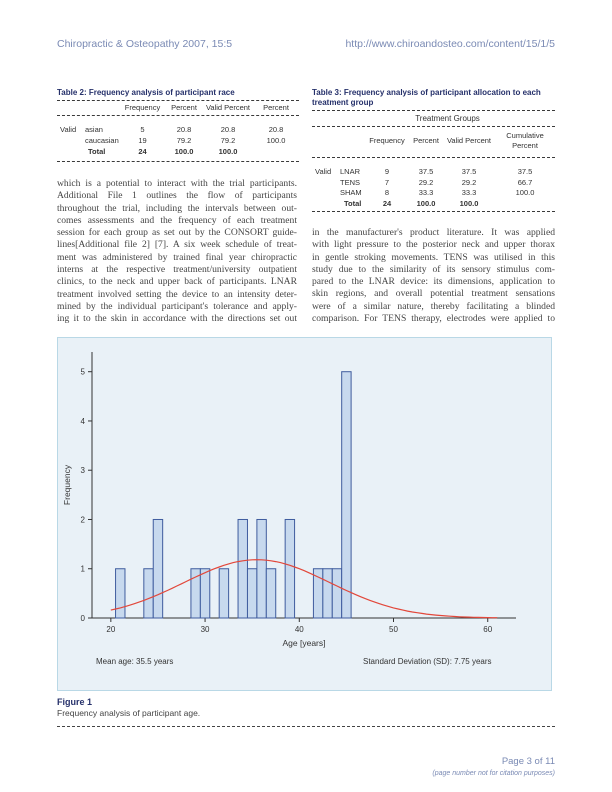  Describe the element at coordinates (110, 629) in the screenshot. I see `x-tick-label: 20` at that location.